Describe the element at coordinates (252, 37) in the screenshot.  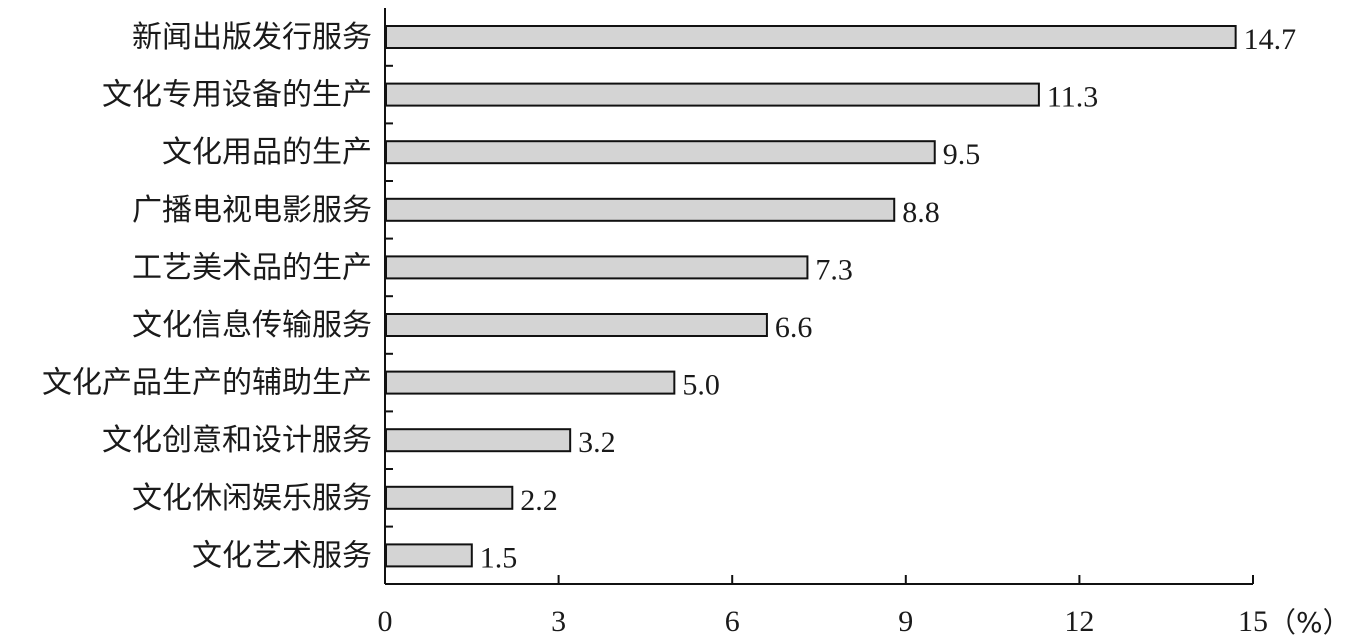
I see `category-label: 新闻出版发行服务` at that location.